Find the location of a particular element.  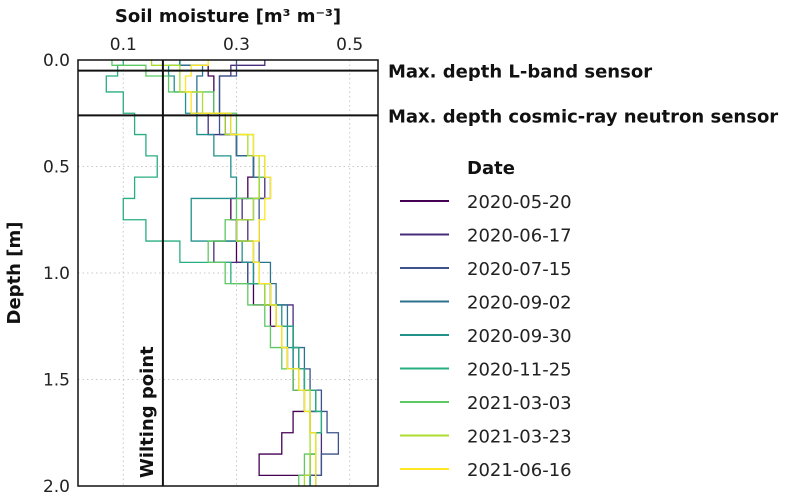

x-tick-label: 0.3 is located at coordinates (236, 45).